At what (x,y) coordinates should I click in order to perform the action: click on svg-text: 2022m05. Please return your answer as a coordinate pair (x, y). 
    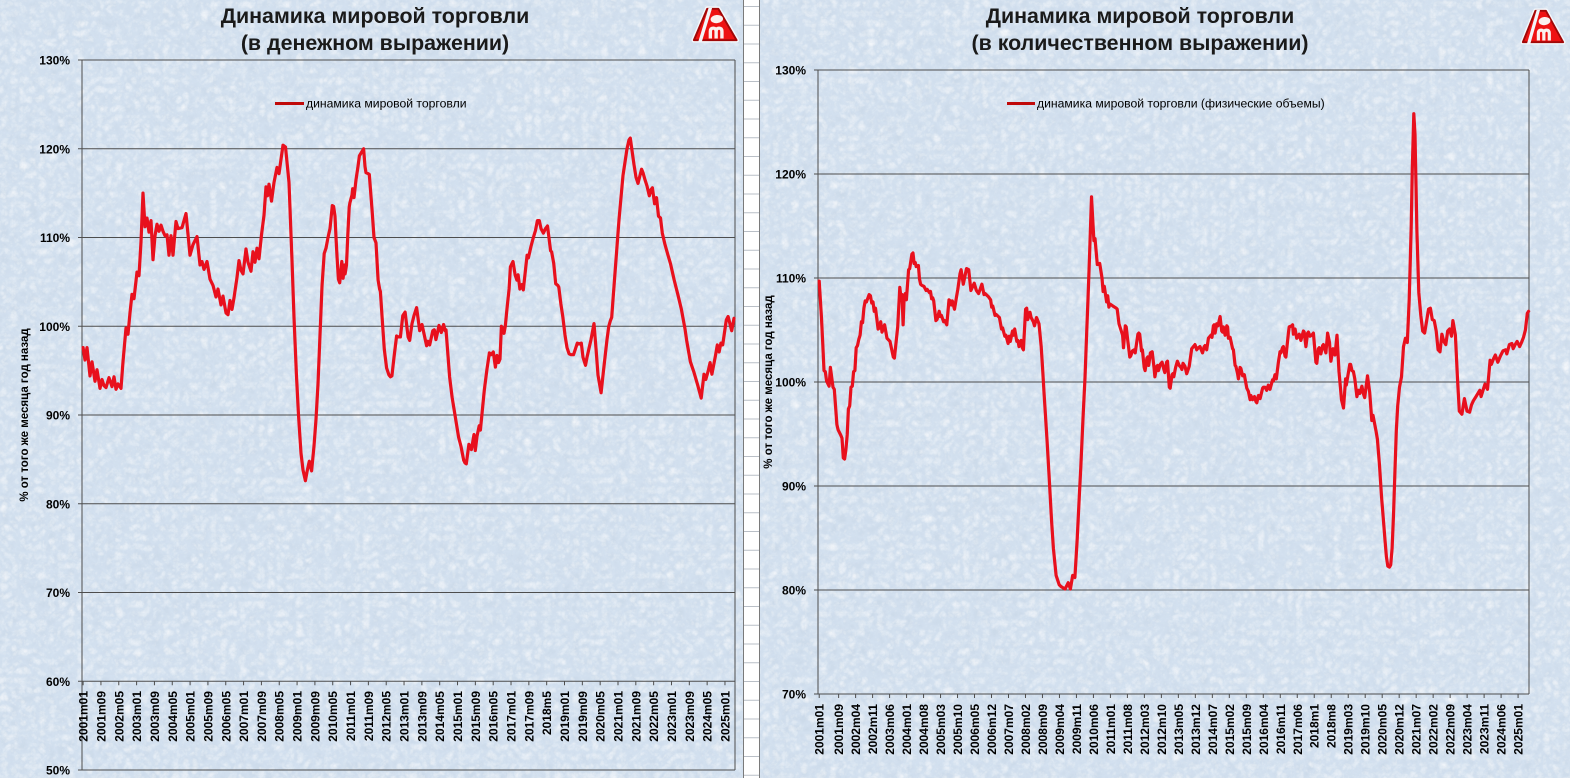
    Looking at the image, I should click on (654, 716).